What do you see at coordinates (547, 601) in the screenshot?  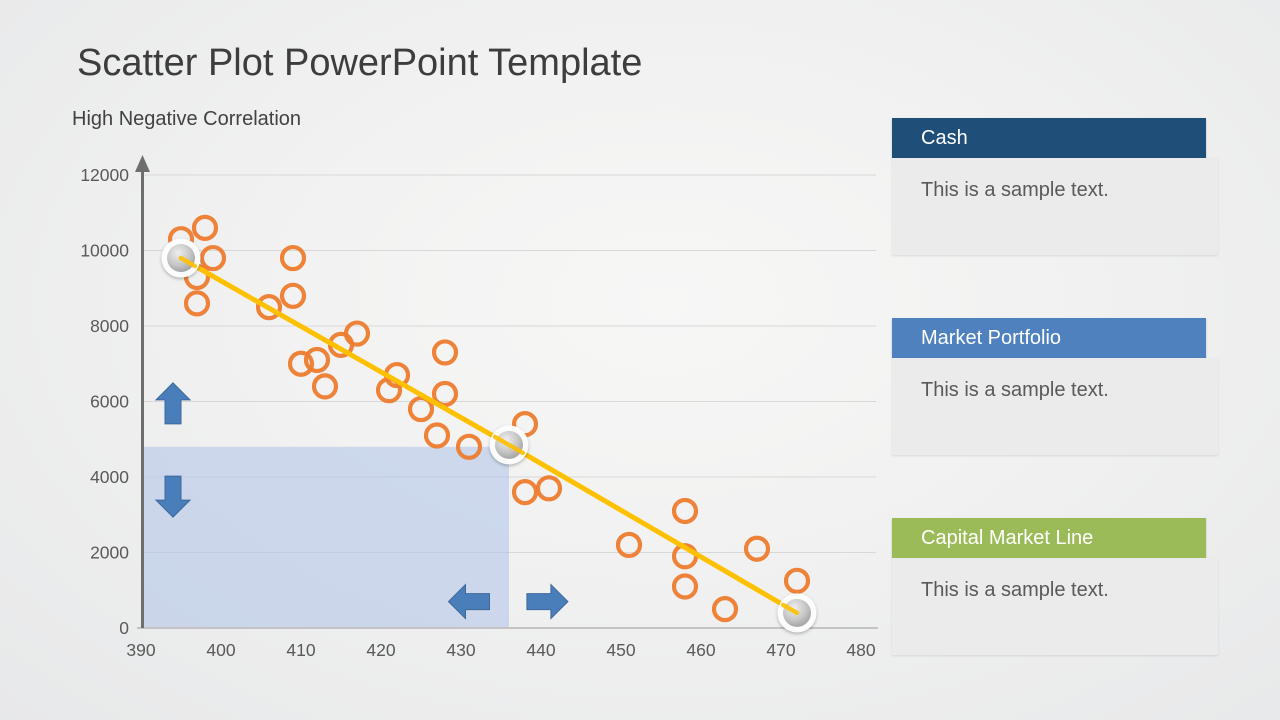 I see `right-arrow-icon` at bounding box center [547, 601].